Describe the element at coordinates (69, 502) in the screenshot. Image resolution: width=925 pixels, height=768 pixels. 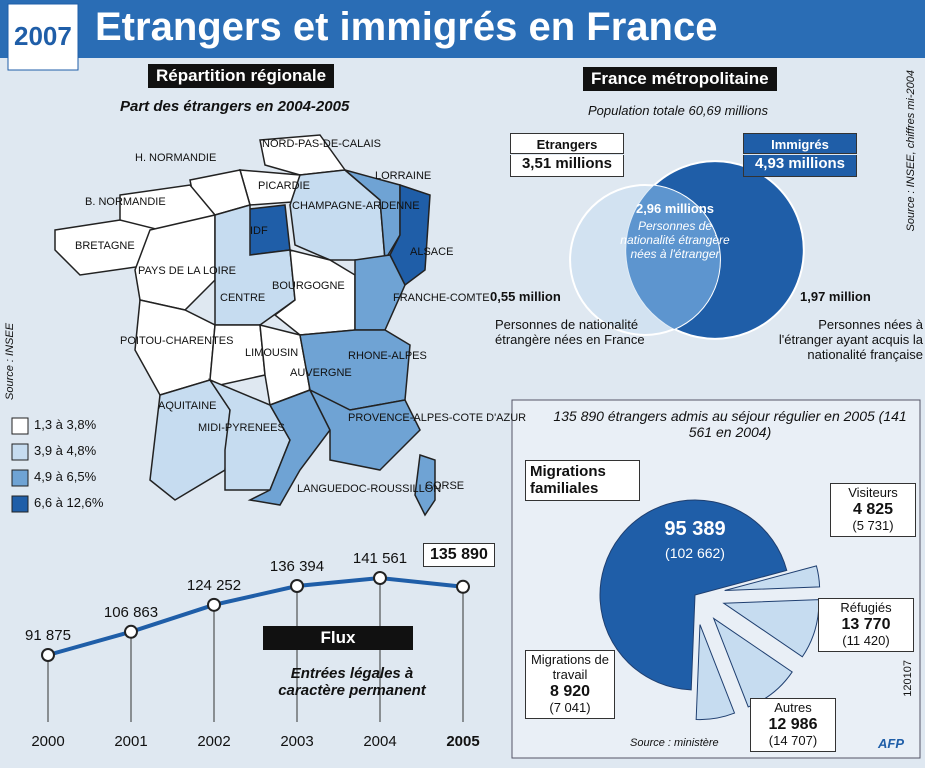
I see `legend-label: 6,6 à 12,6%` at that location.